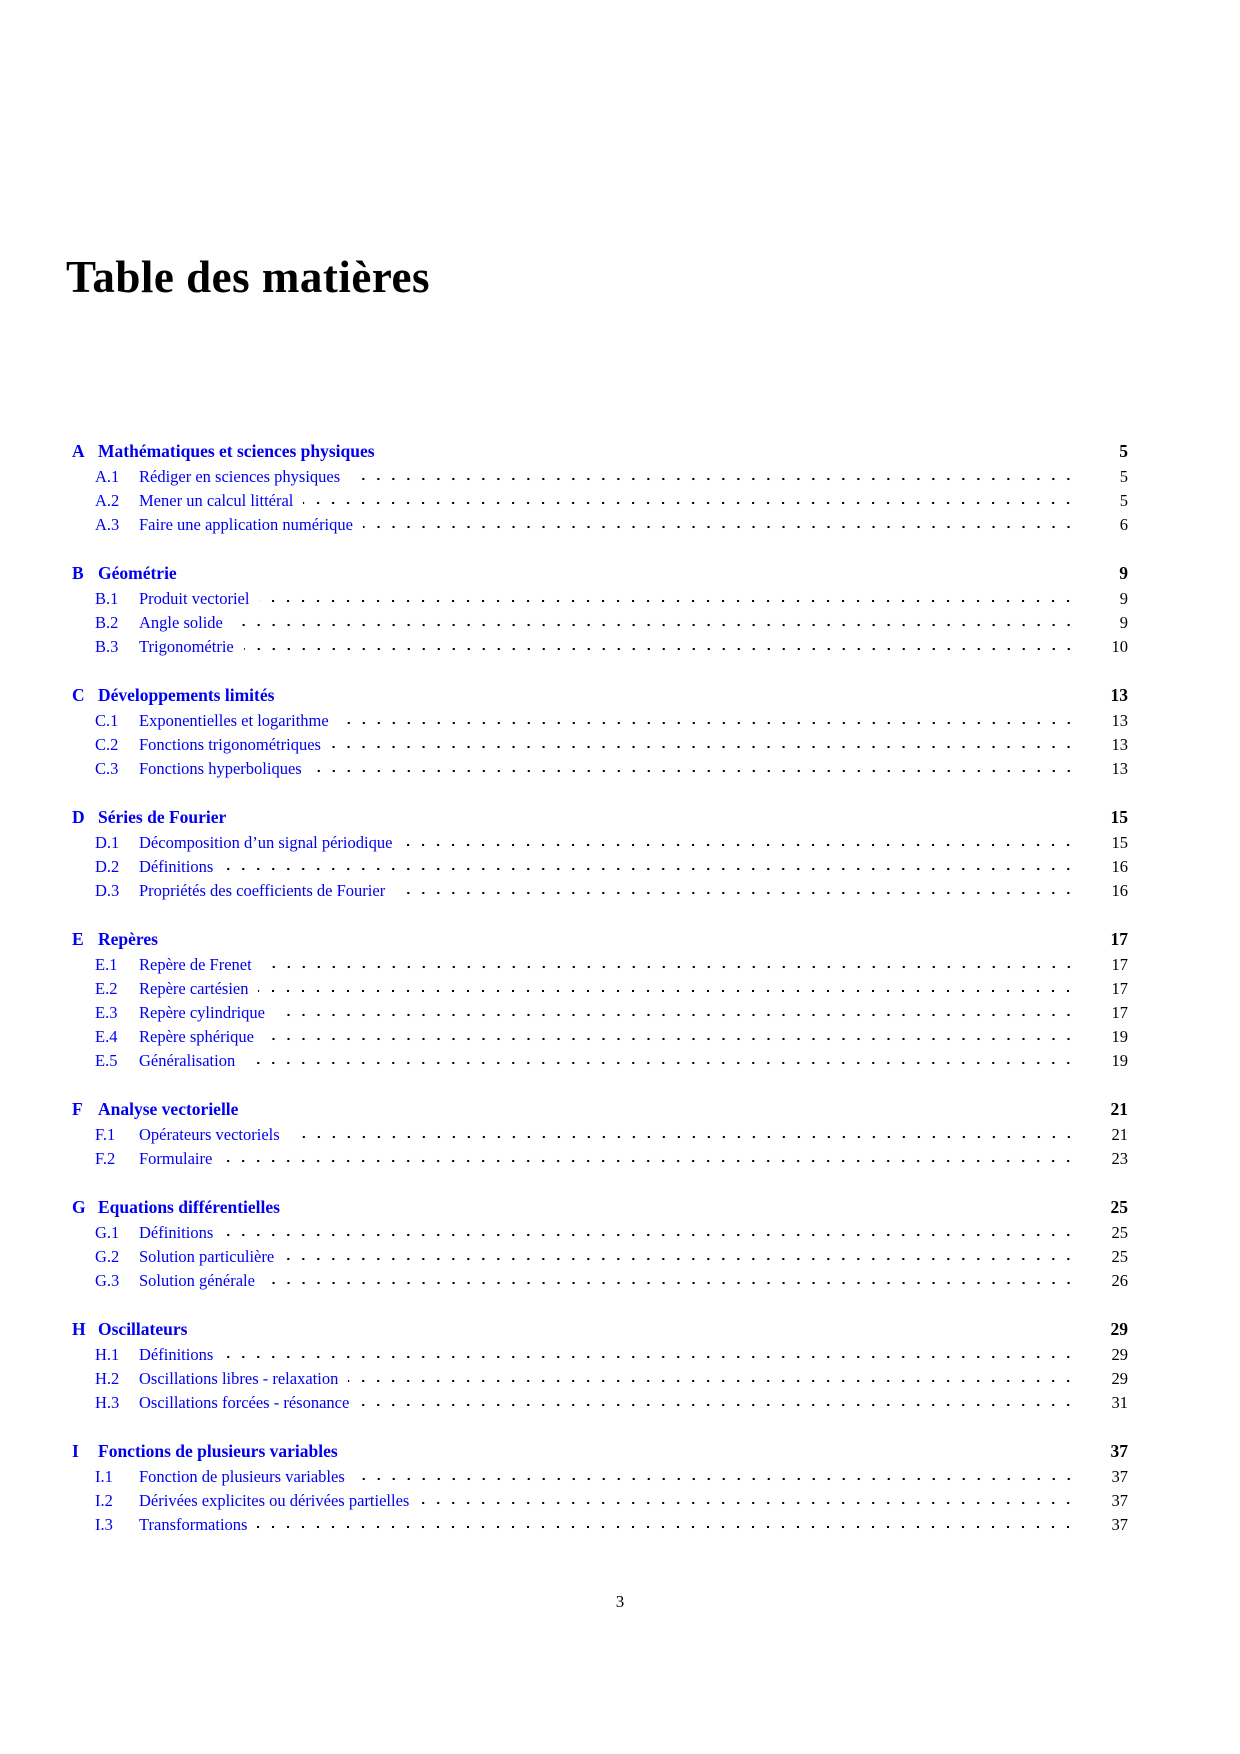 The width and height of the screenshot is (1240, 1754). I want to click on subsection-title: Repère de Frenet, so click(195, 964).